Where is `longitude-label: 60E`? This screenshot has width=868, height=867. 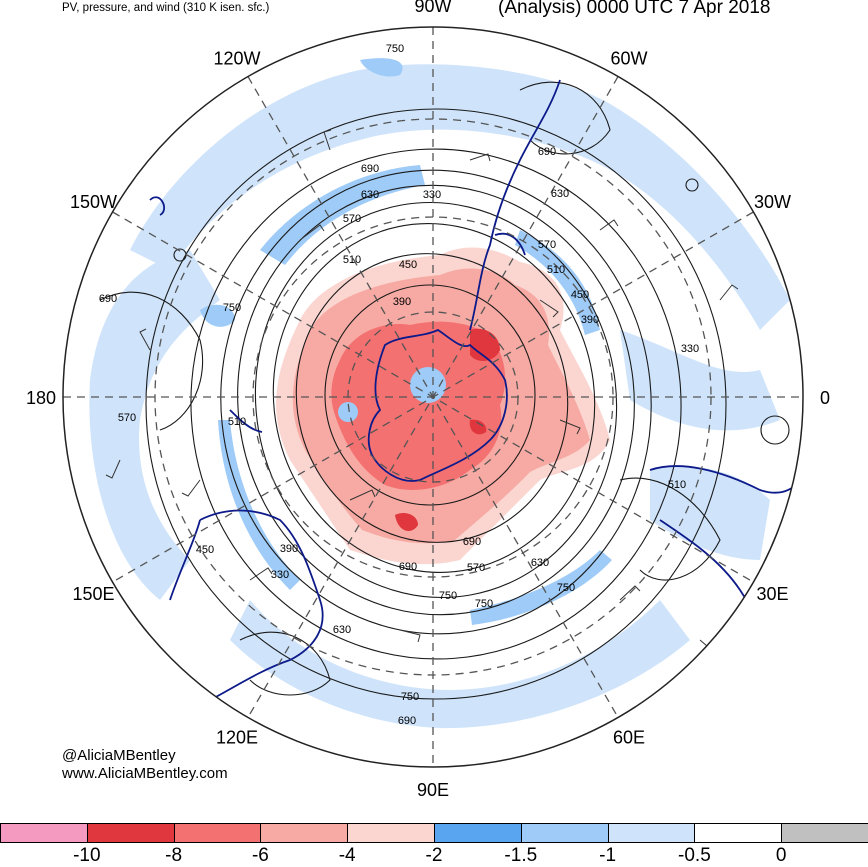
longitude-label: 60E is located at coordinates (629, 738).